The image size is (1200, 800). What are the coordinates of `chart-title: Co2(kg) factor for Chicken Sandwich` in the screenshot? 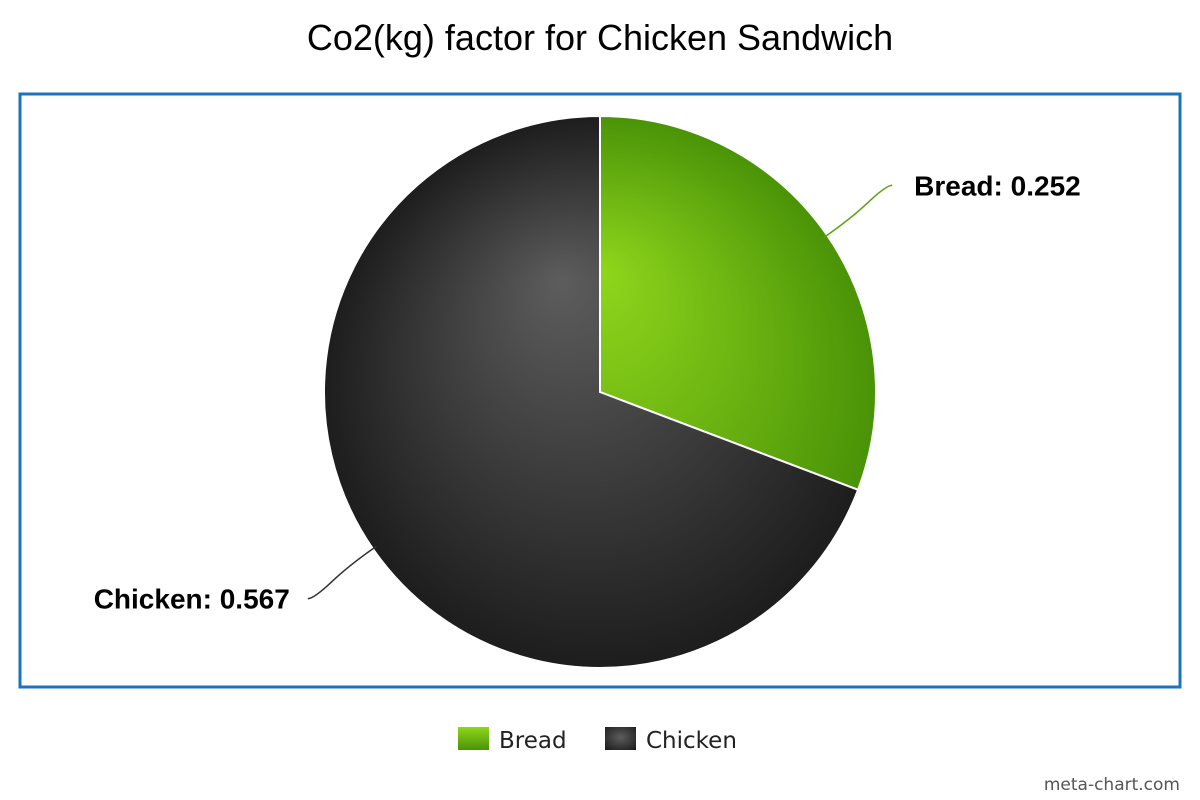 It's located at (600, 37).